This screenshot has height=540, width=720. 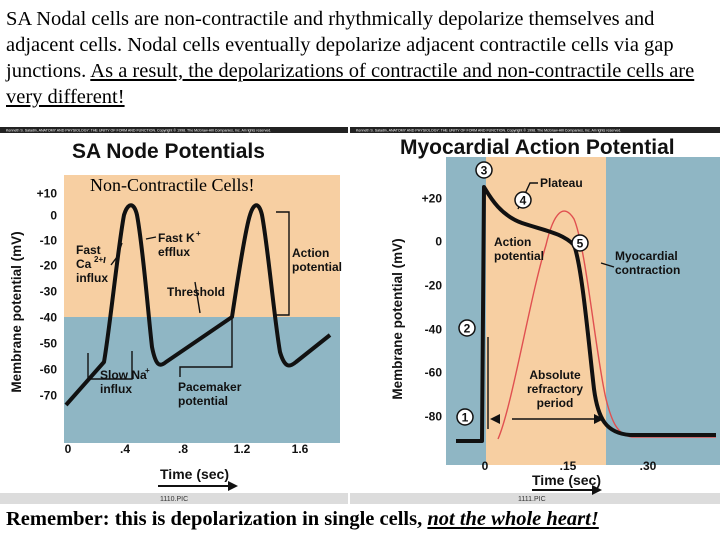 I want to click on left-y-tick: -10, so click(x=49, y=241).